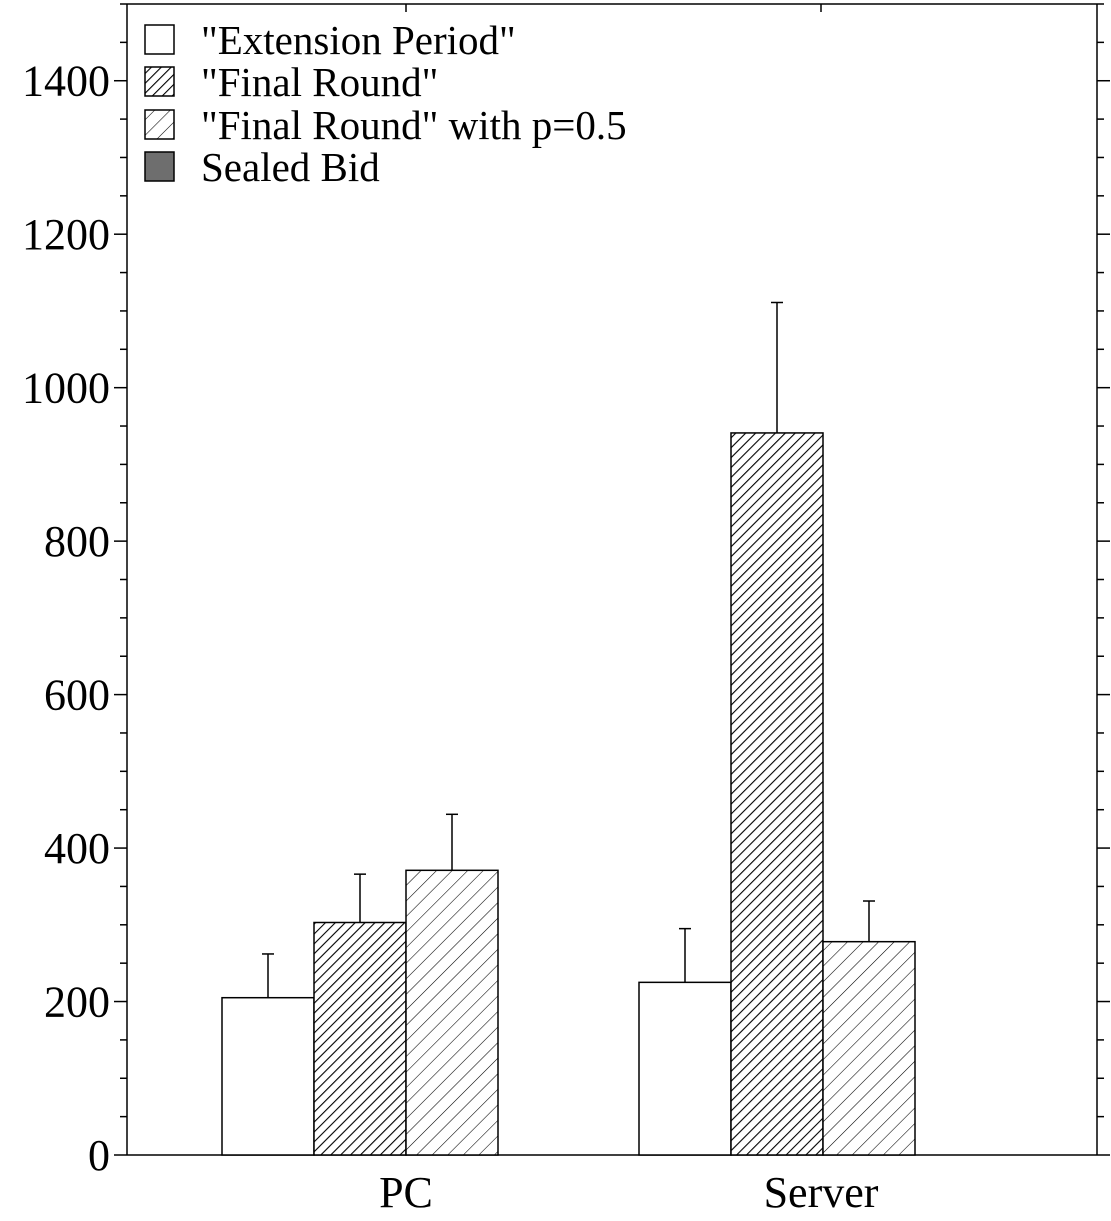  I want to click on y-tick-label: 400, so click(77, 848).